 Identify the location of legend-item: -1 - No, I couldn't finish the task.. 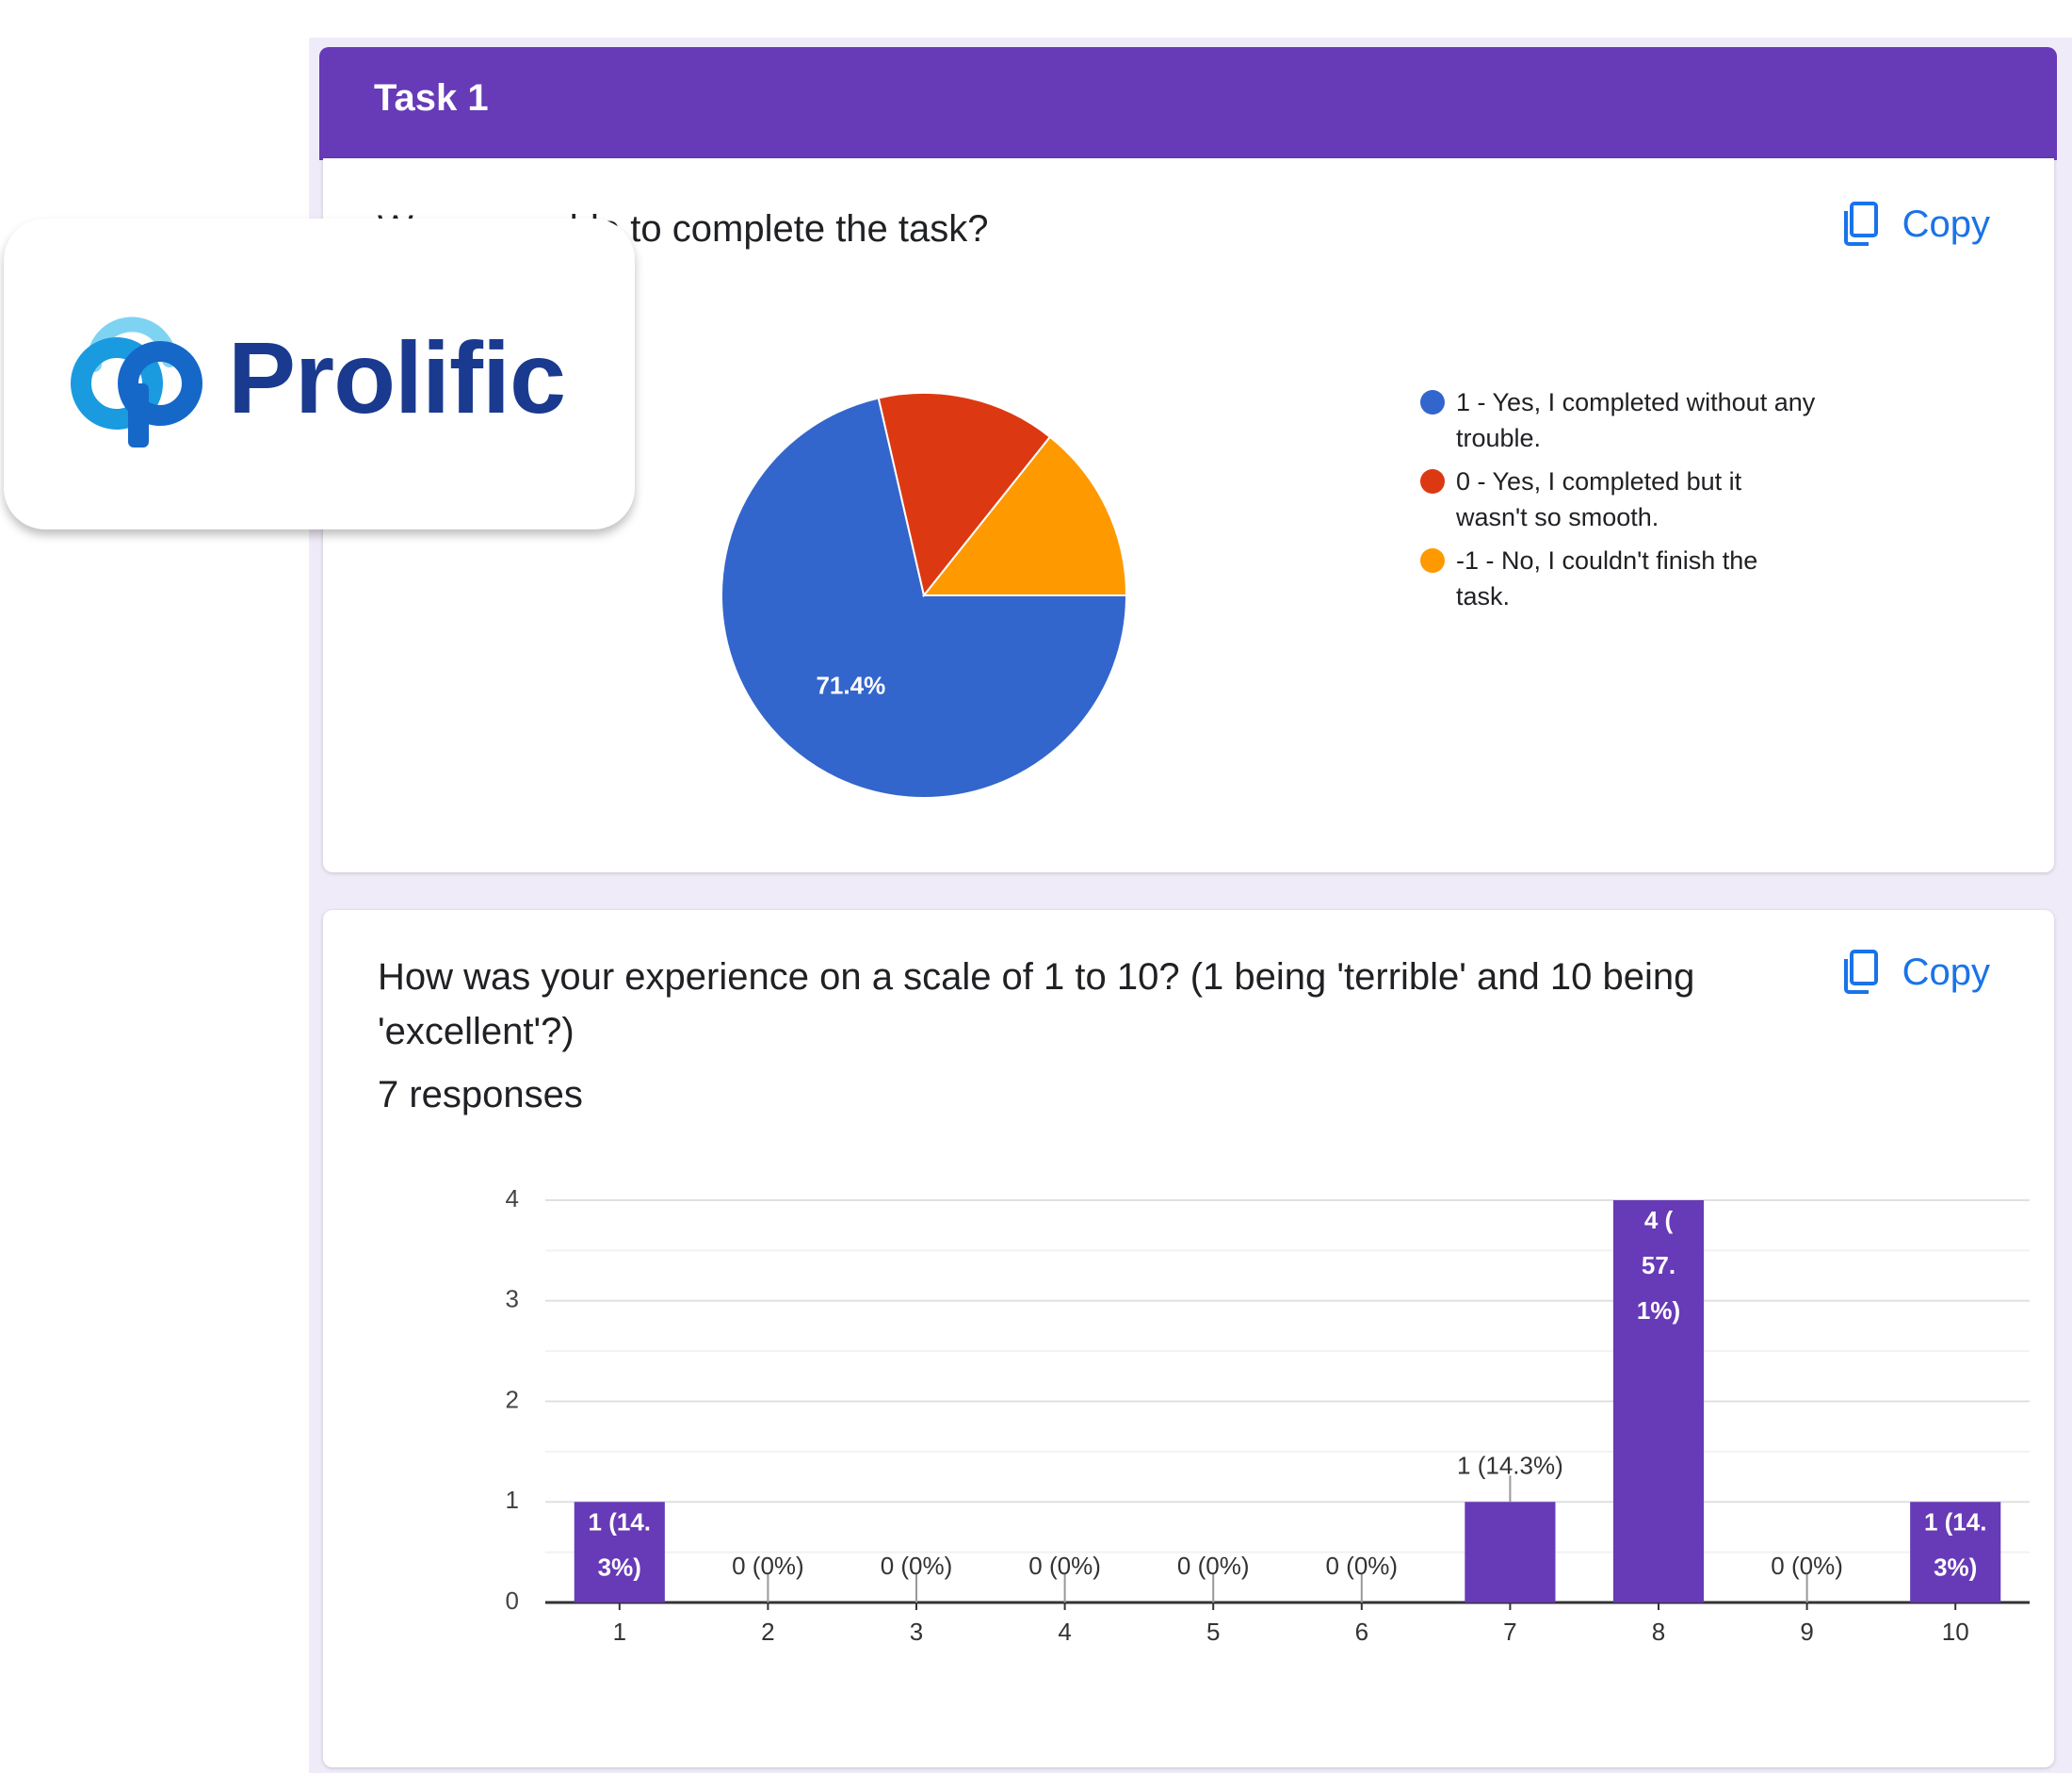
(1618, 578).